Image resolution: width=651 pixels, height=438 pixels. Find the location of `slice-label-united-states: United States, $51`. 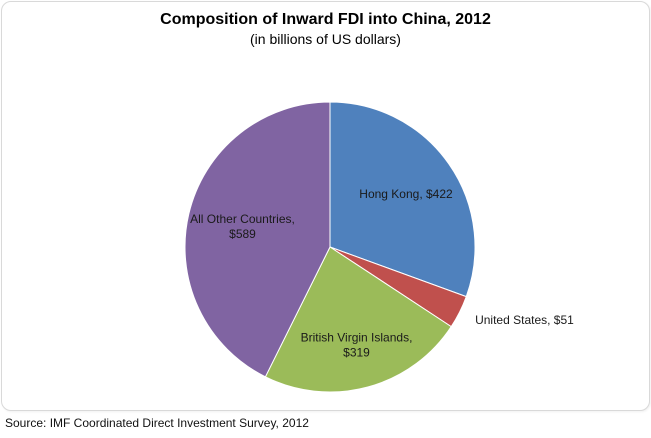

slice-label-united-states: United States, $51 is located at coordinates (524, 320).